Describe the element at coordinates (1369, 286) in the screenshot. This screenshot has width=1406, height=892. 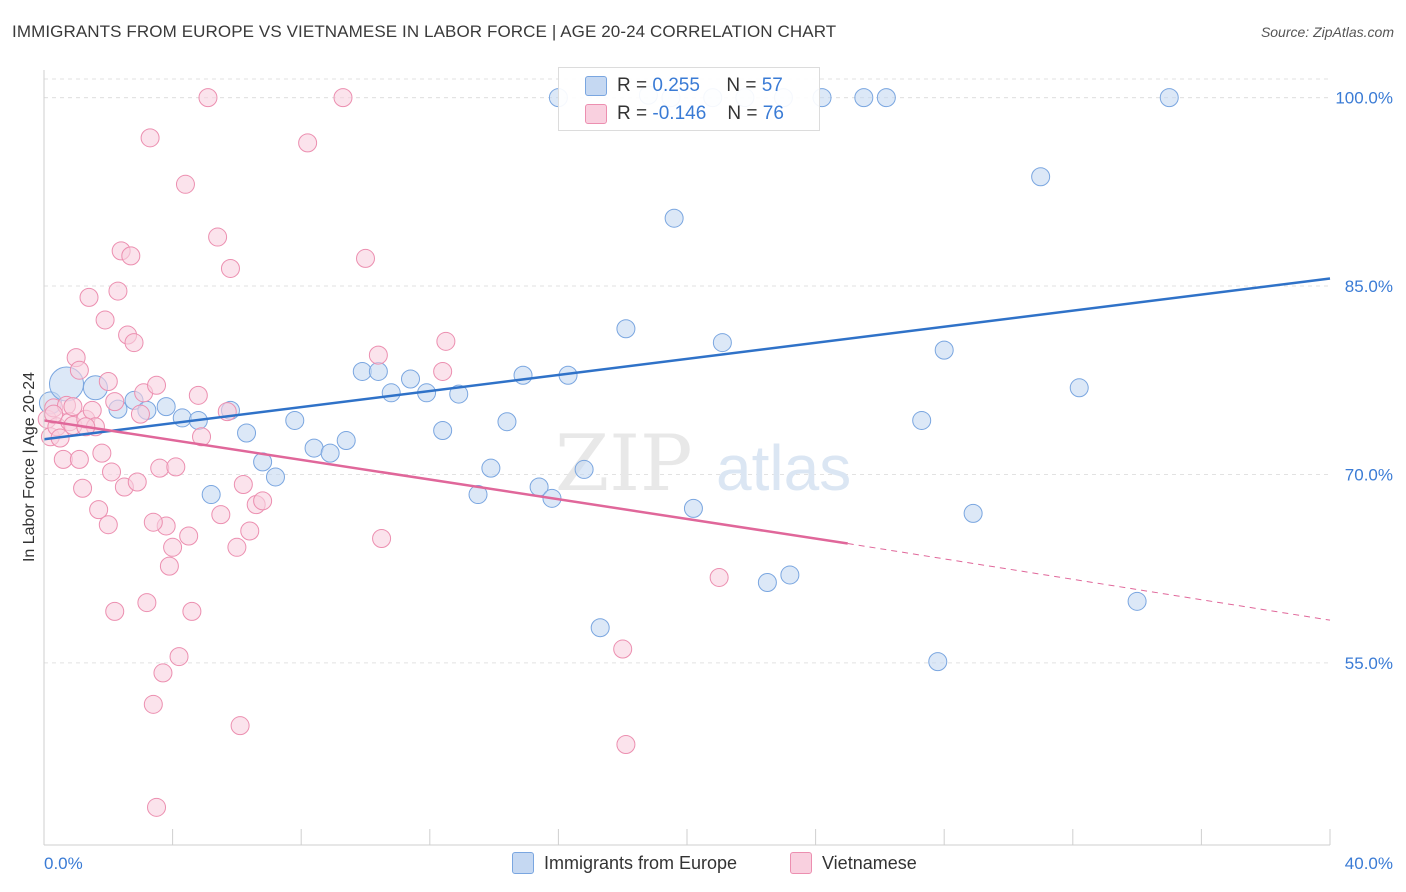
I see `y-tick-label: 85.0%` at that location.